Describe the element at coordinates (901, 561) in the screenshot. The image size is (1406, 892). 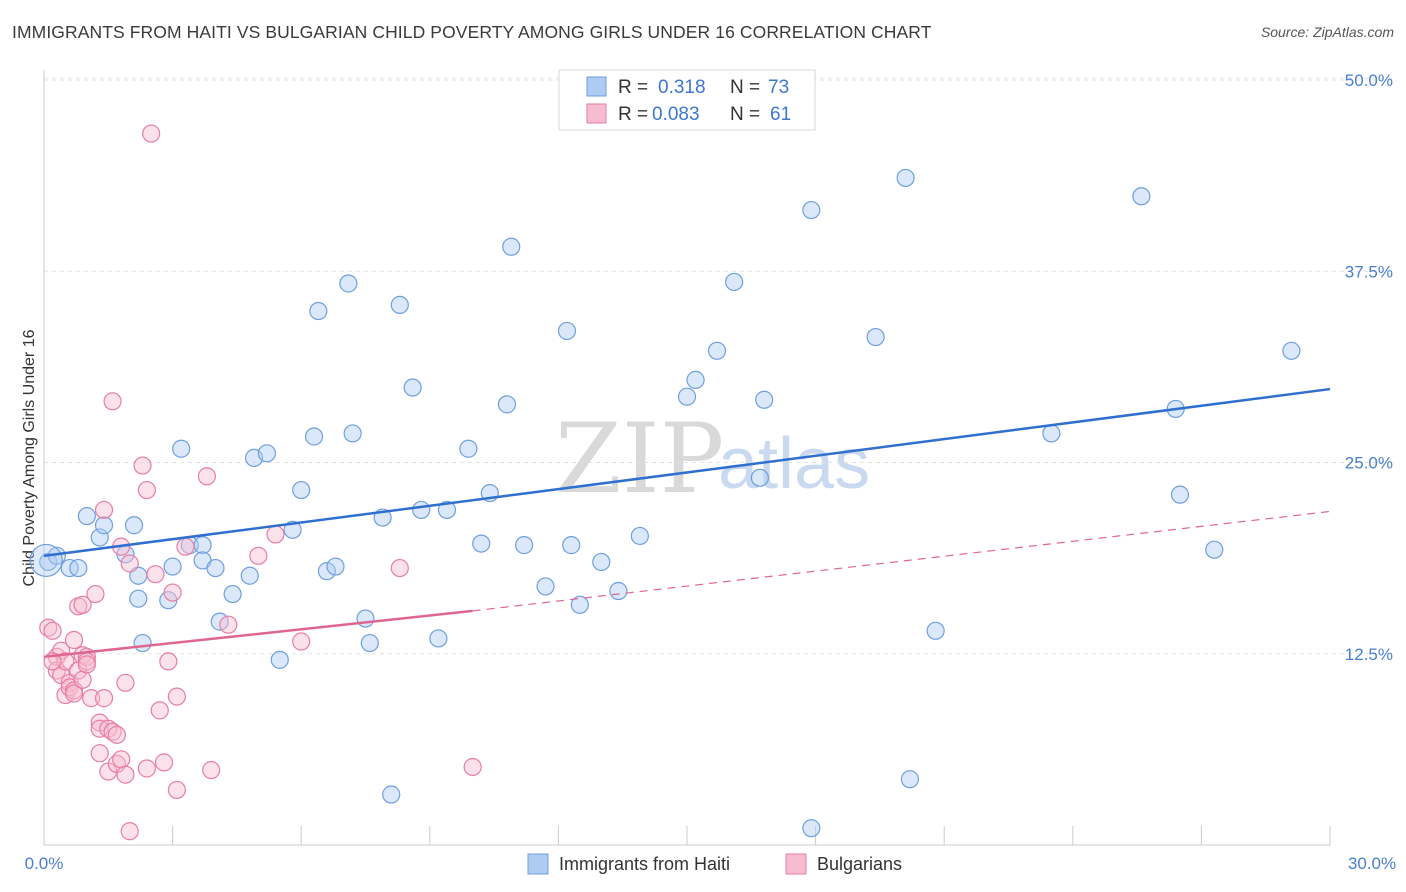
I see `trend-line-bulgarians-extension` at that location.